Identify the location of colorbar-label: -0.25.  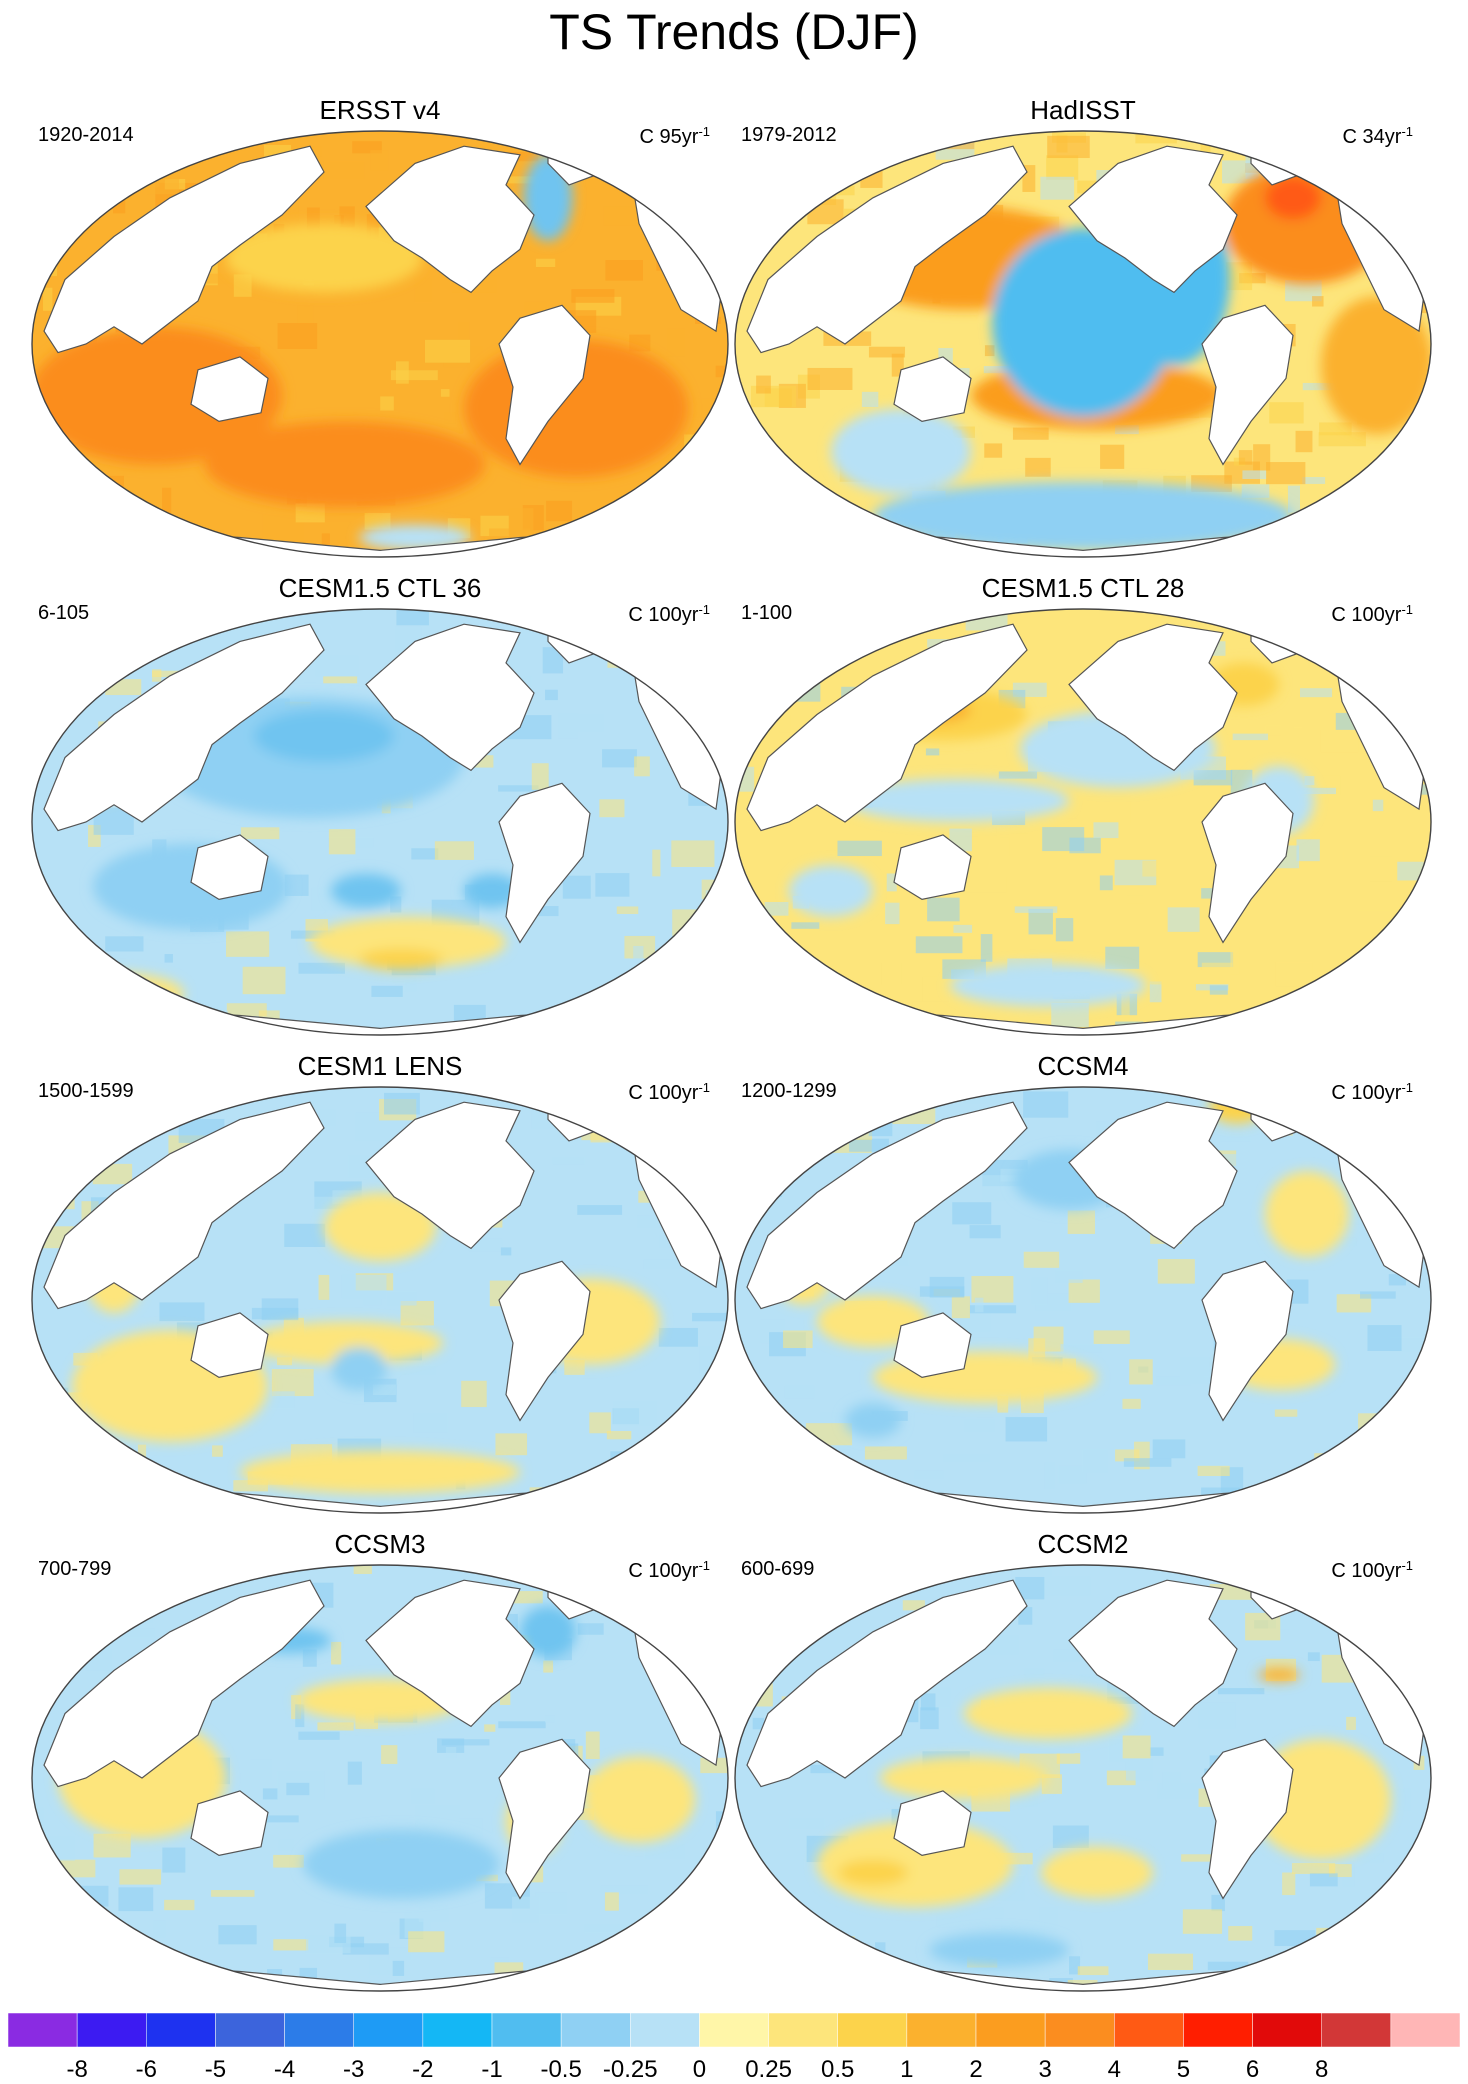
(630, 2070).